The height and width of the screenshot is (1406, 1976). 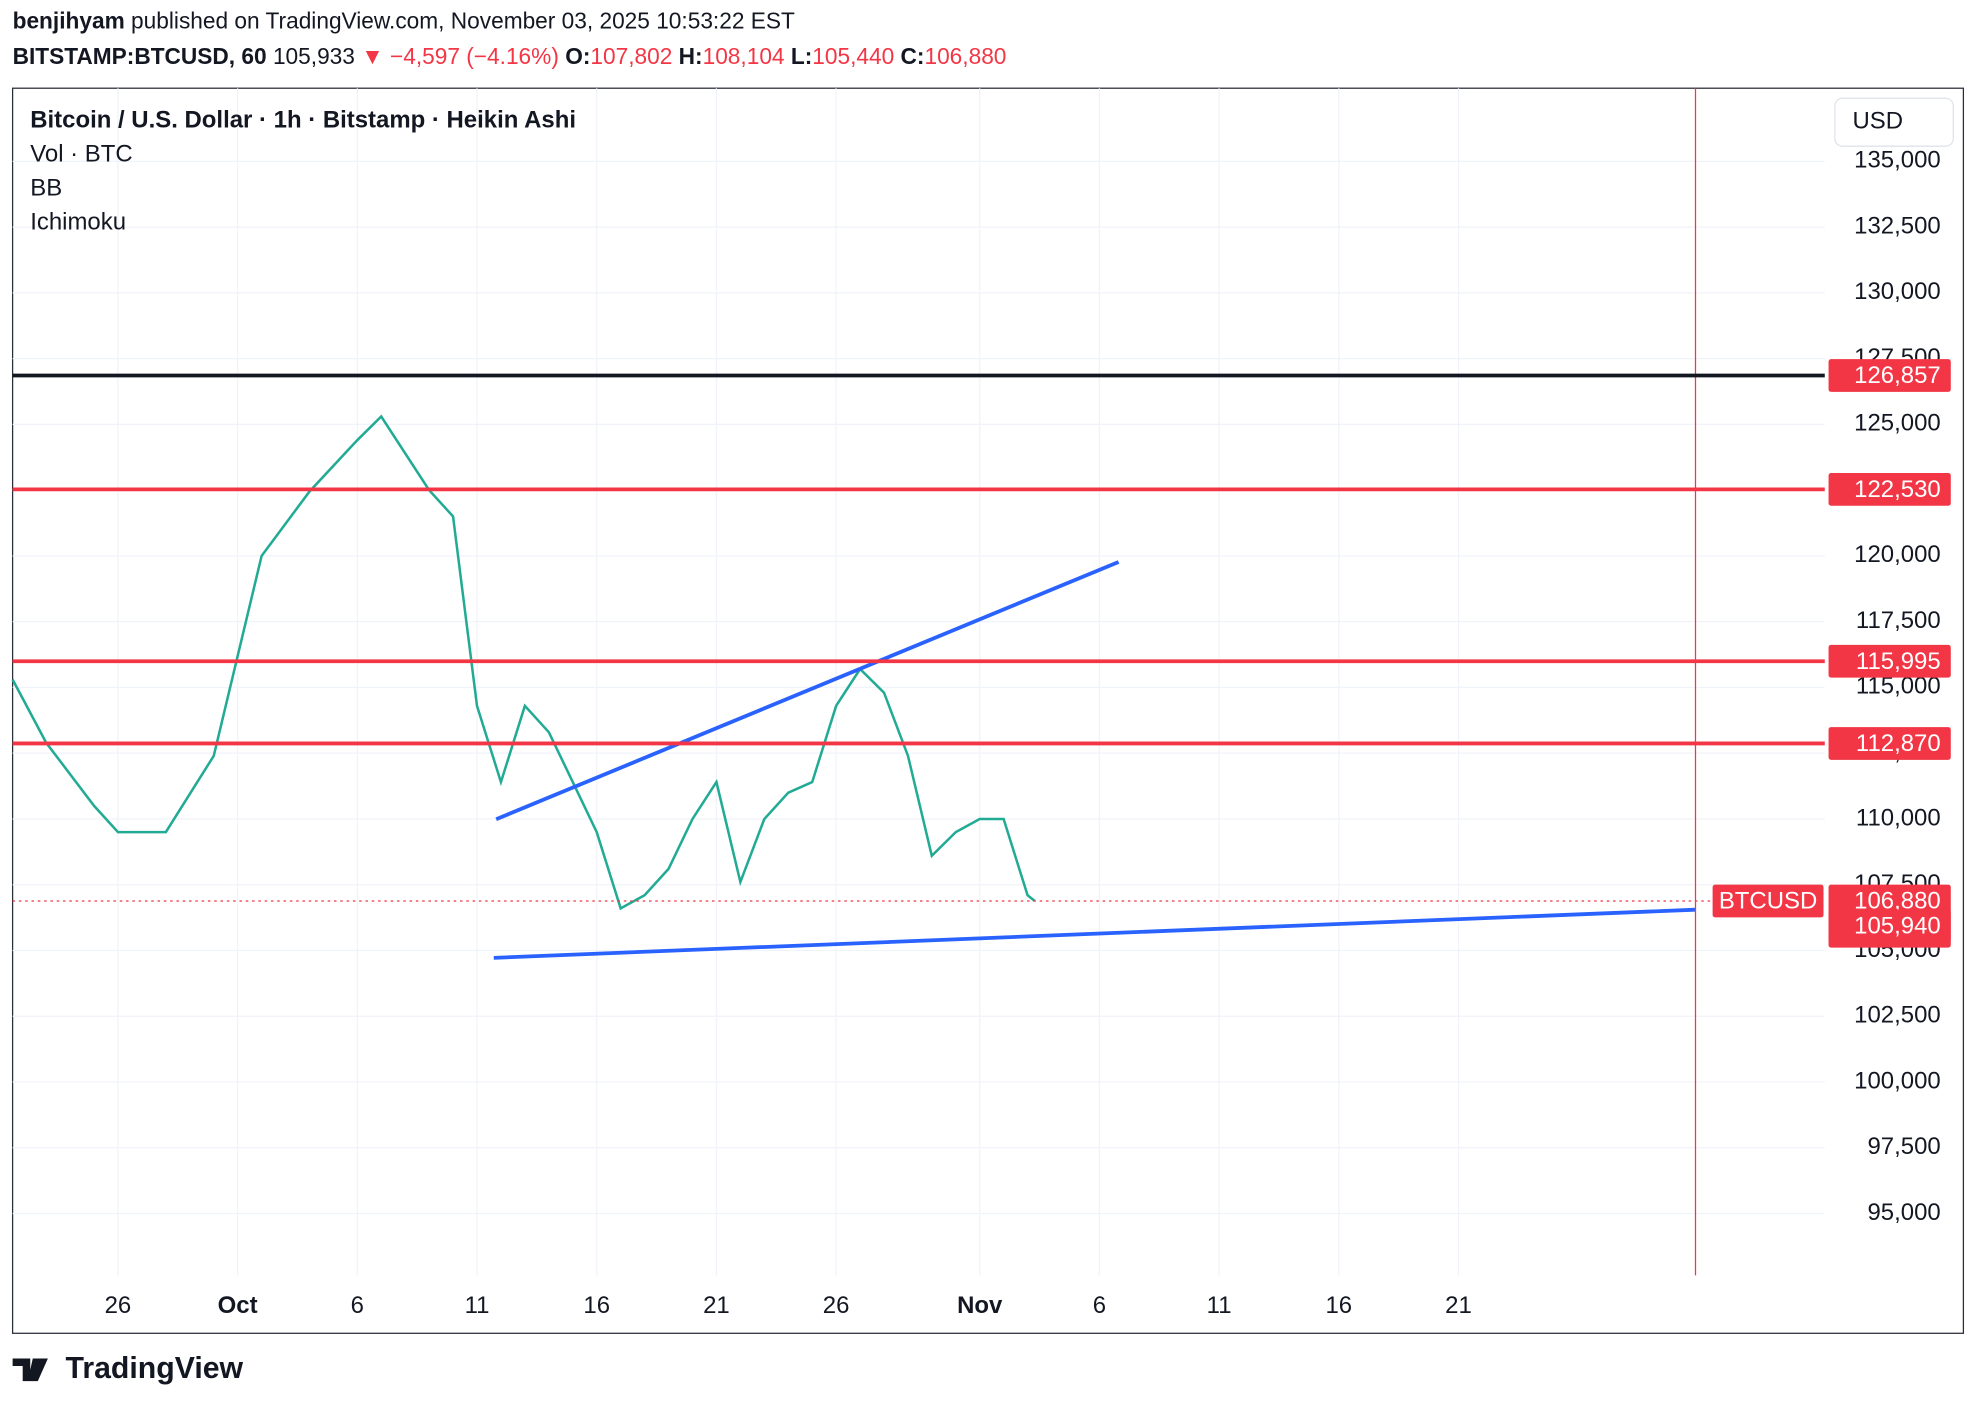 I want to click on open: 107,802, so click(x=631, y=56).